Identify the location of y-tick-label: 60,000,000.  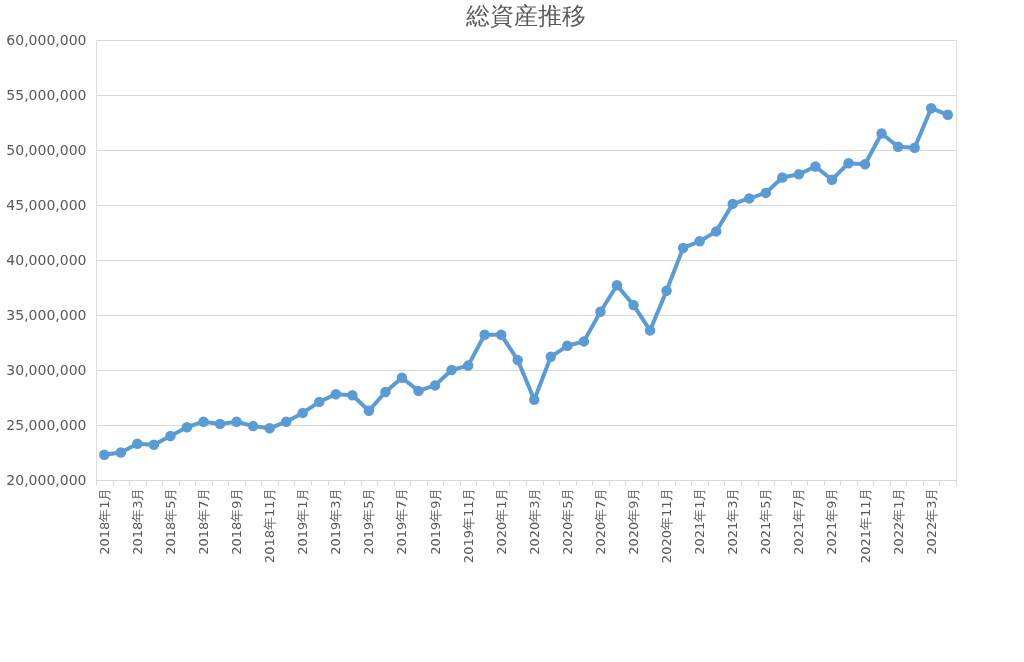
(46, 39).